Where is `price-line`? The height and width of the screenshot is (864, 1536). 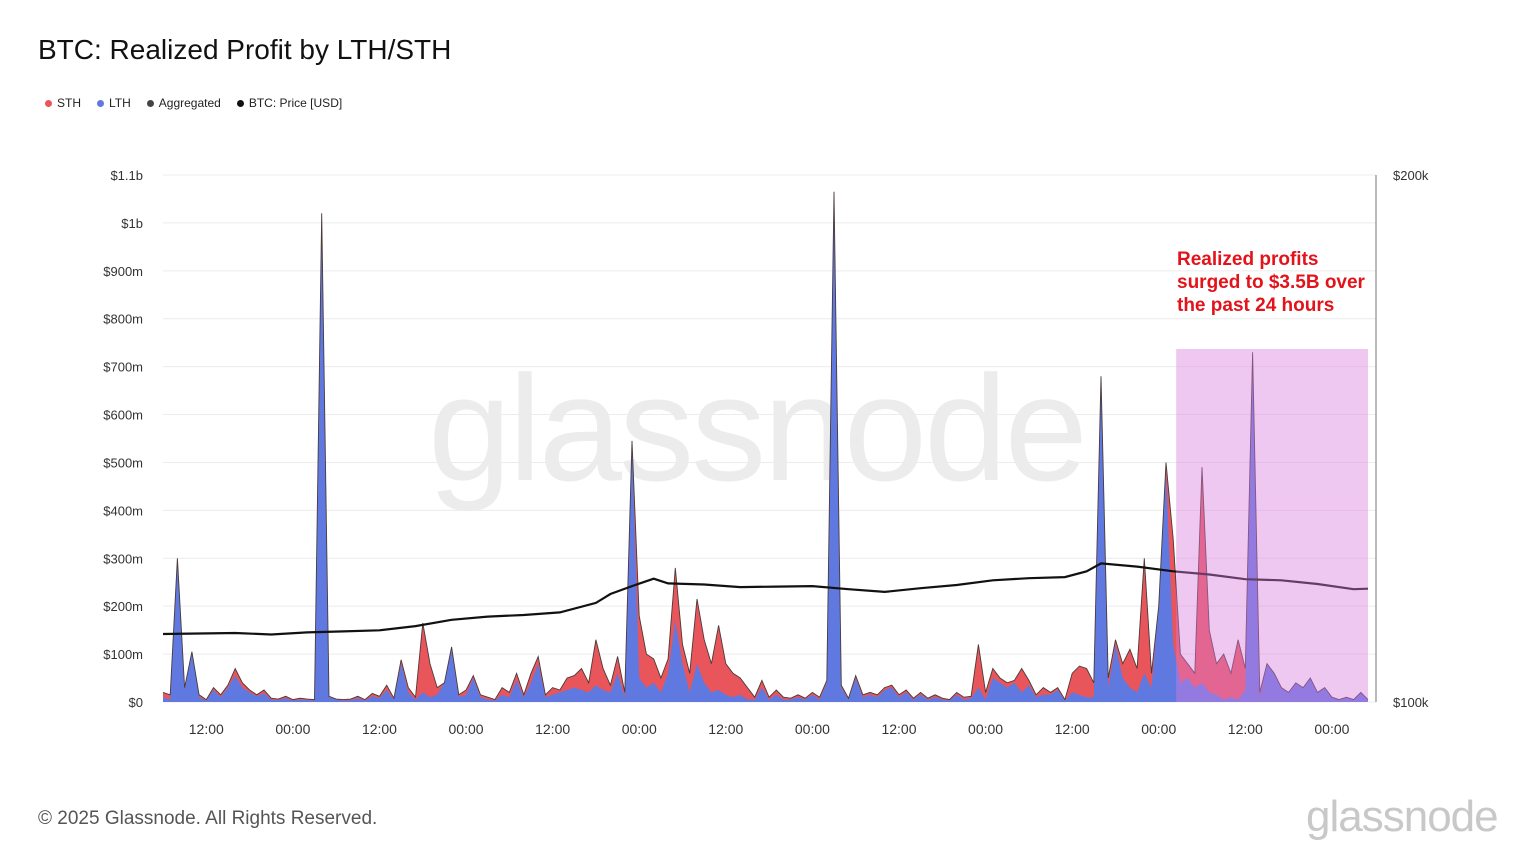
price-line is located at coordinates (765, 599).